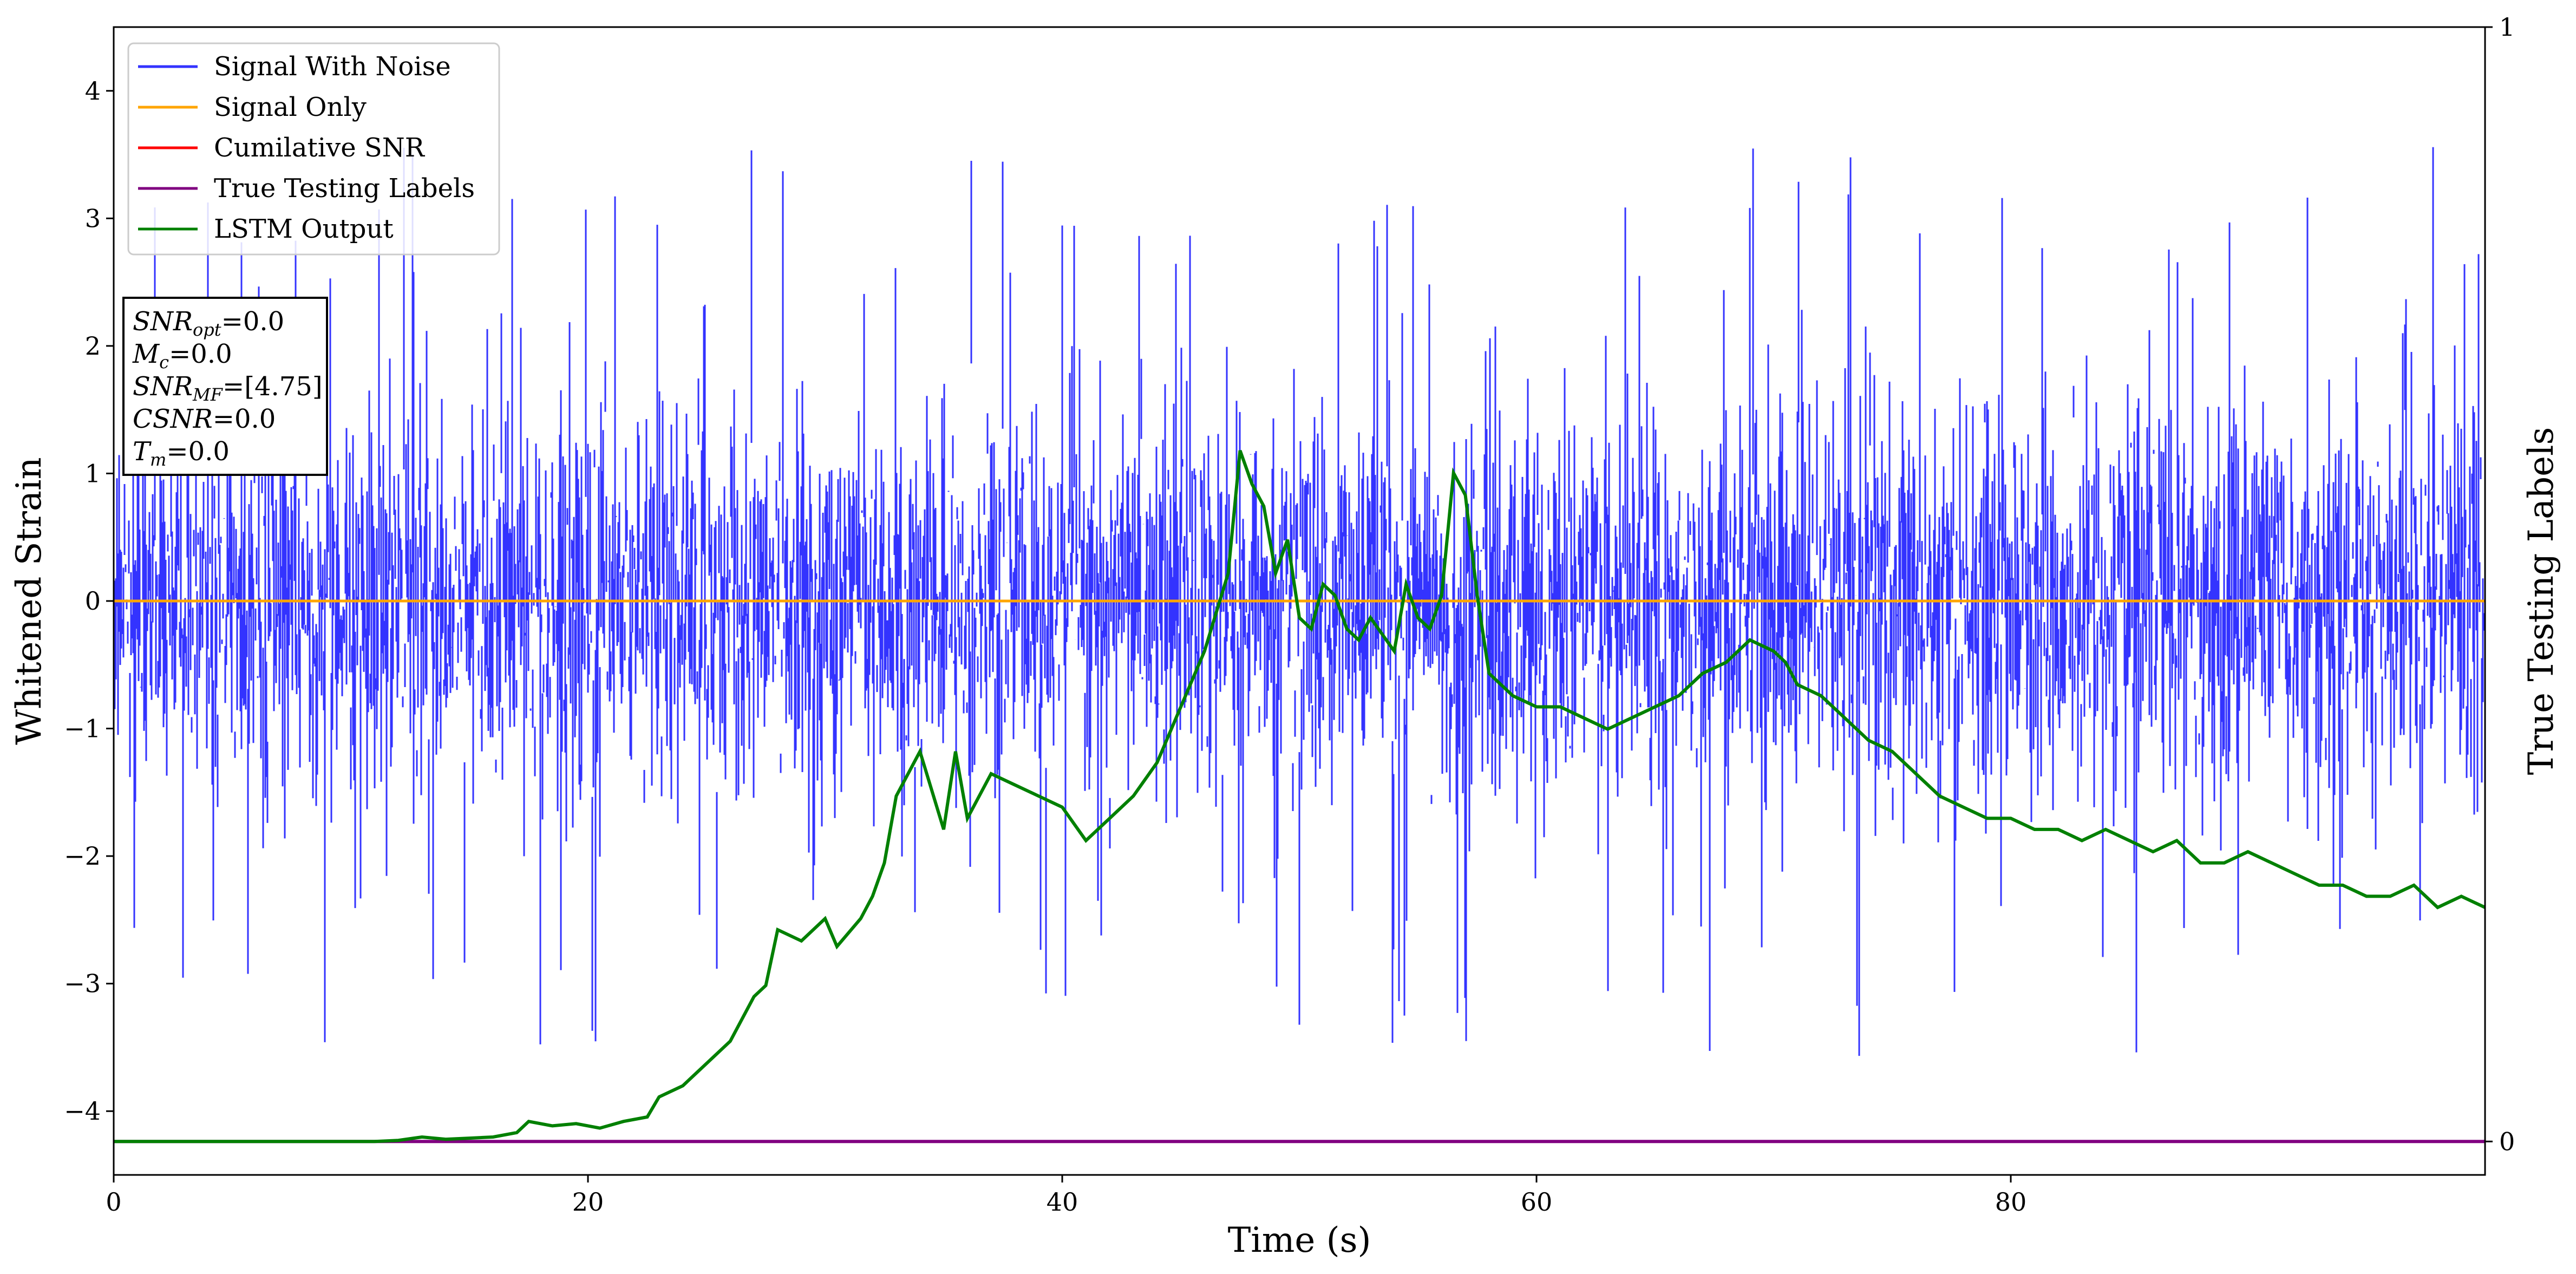 The width and height of the screenshot is (2576, 1274). Describe the element at coordinates (82, 1111) in the screenshot. I see `y-tick-label: −4` at that location.